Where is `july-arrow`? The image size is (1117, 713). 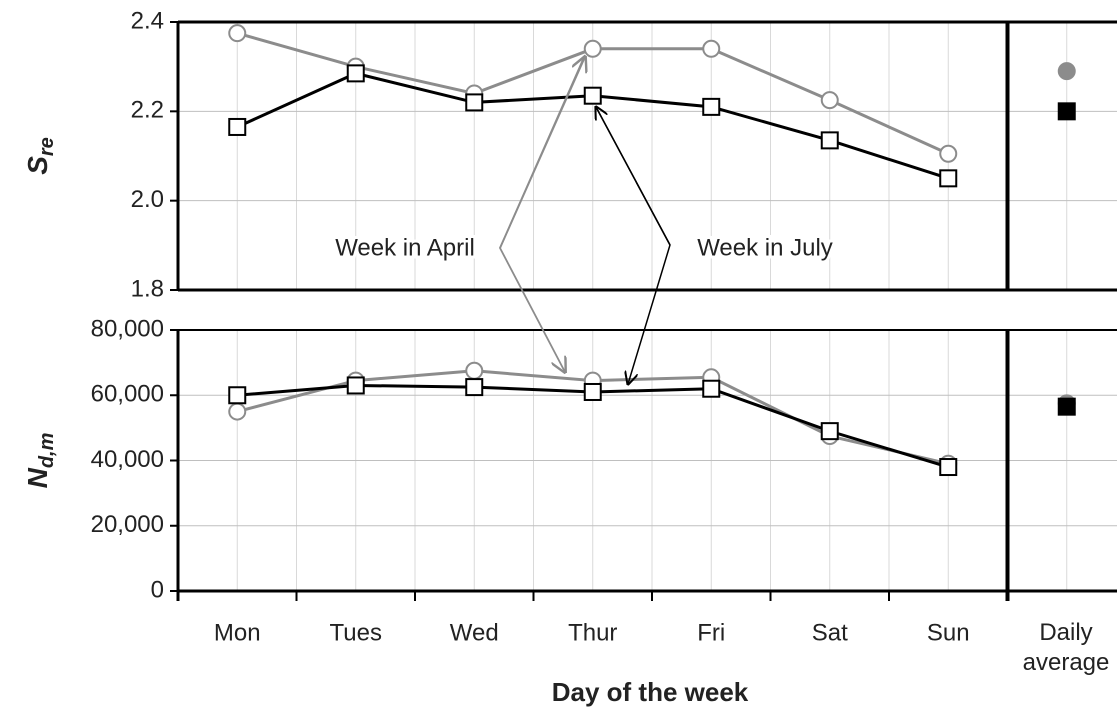
july-arrow is located at coordinates (633, 245).